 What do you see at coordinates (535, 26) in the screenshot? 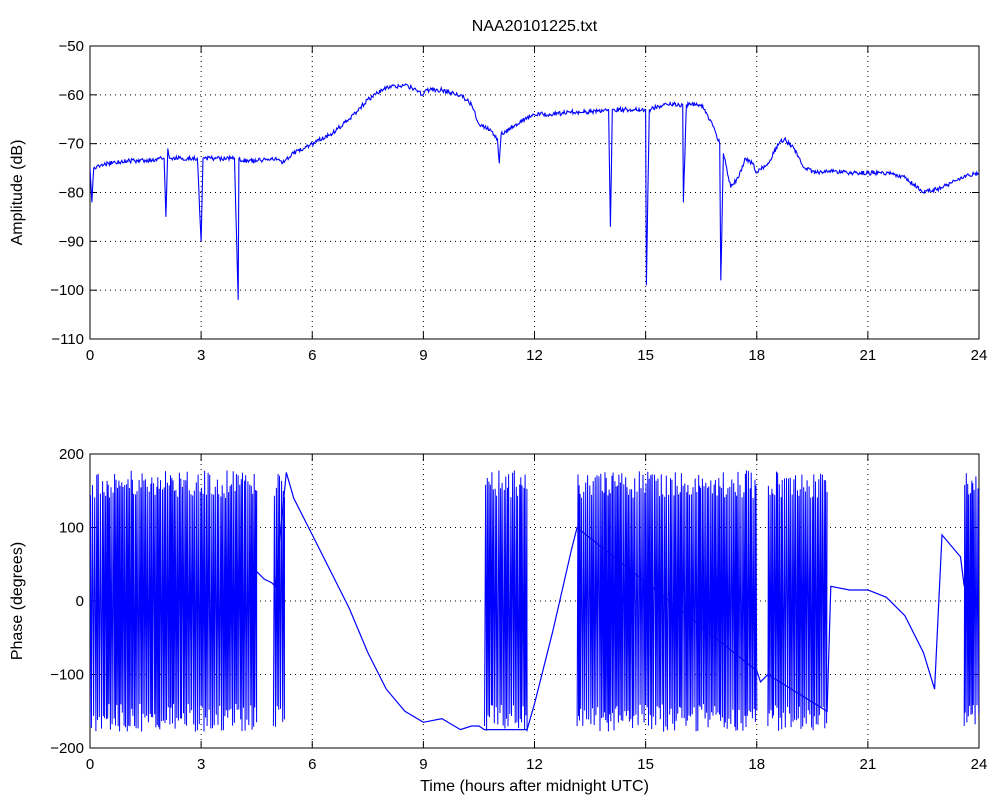
I see `chart-title: NAA20101225.txt` at bounding box center [535, 26].